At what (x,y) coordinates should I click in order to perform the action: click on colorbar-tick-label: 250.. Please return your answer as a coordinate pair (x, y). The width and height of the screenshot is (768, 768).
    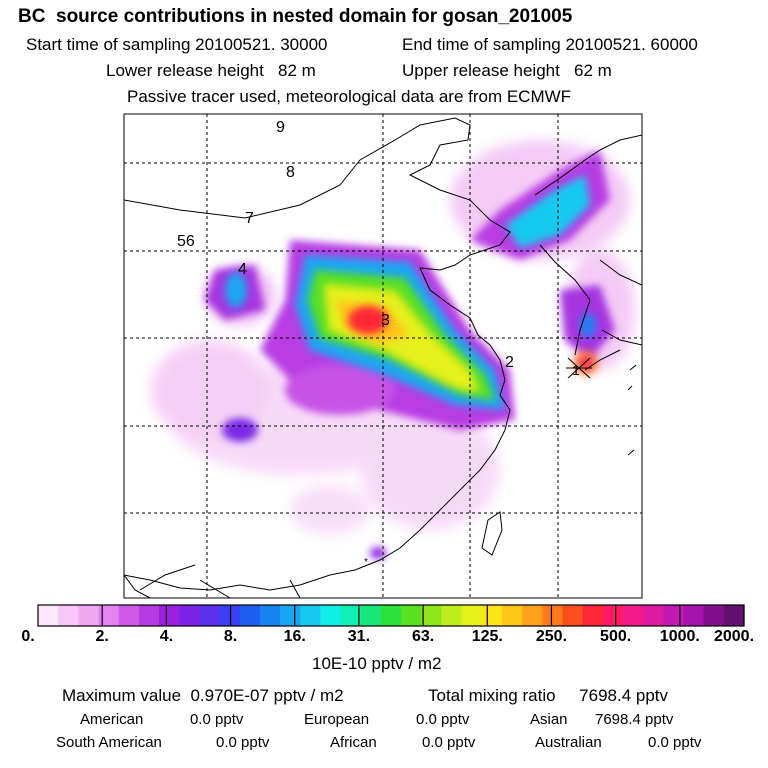
    Looking at the image, I should click on (551, 636).